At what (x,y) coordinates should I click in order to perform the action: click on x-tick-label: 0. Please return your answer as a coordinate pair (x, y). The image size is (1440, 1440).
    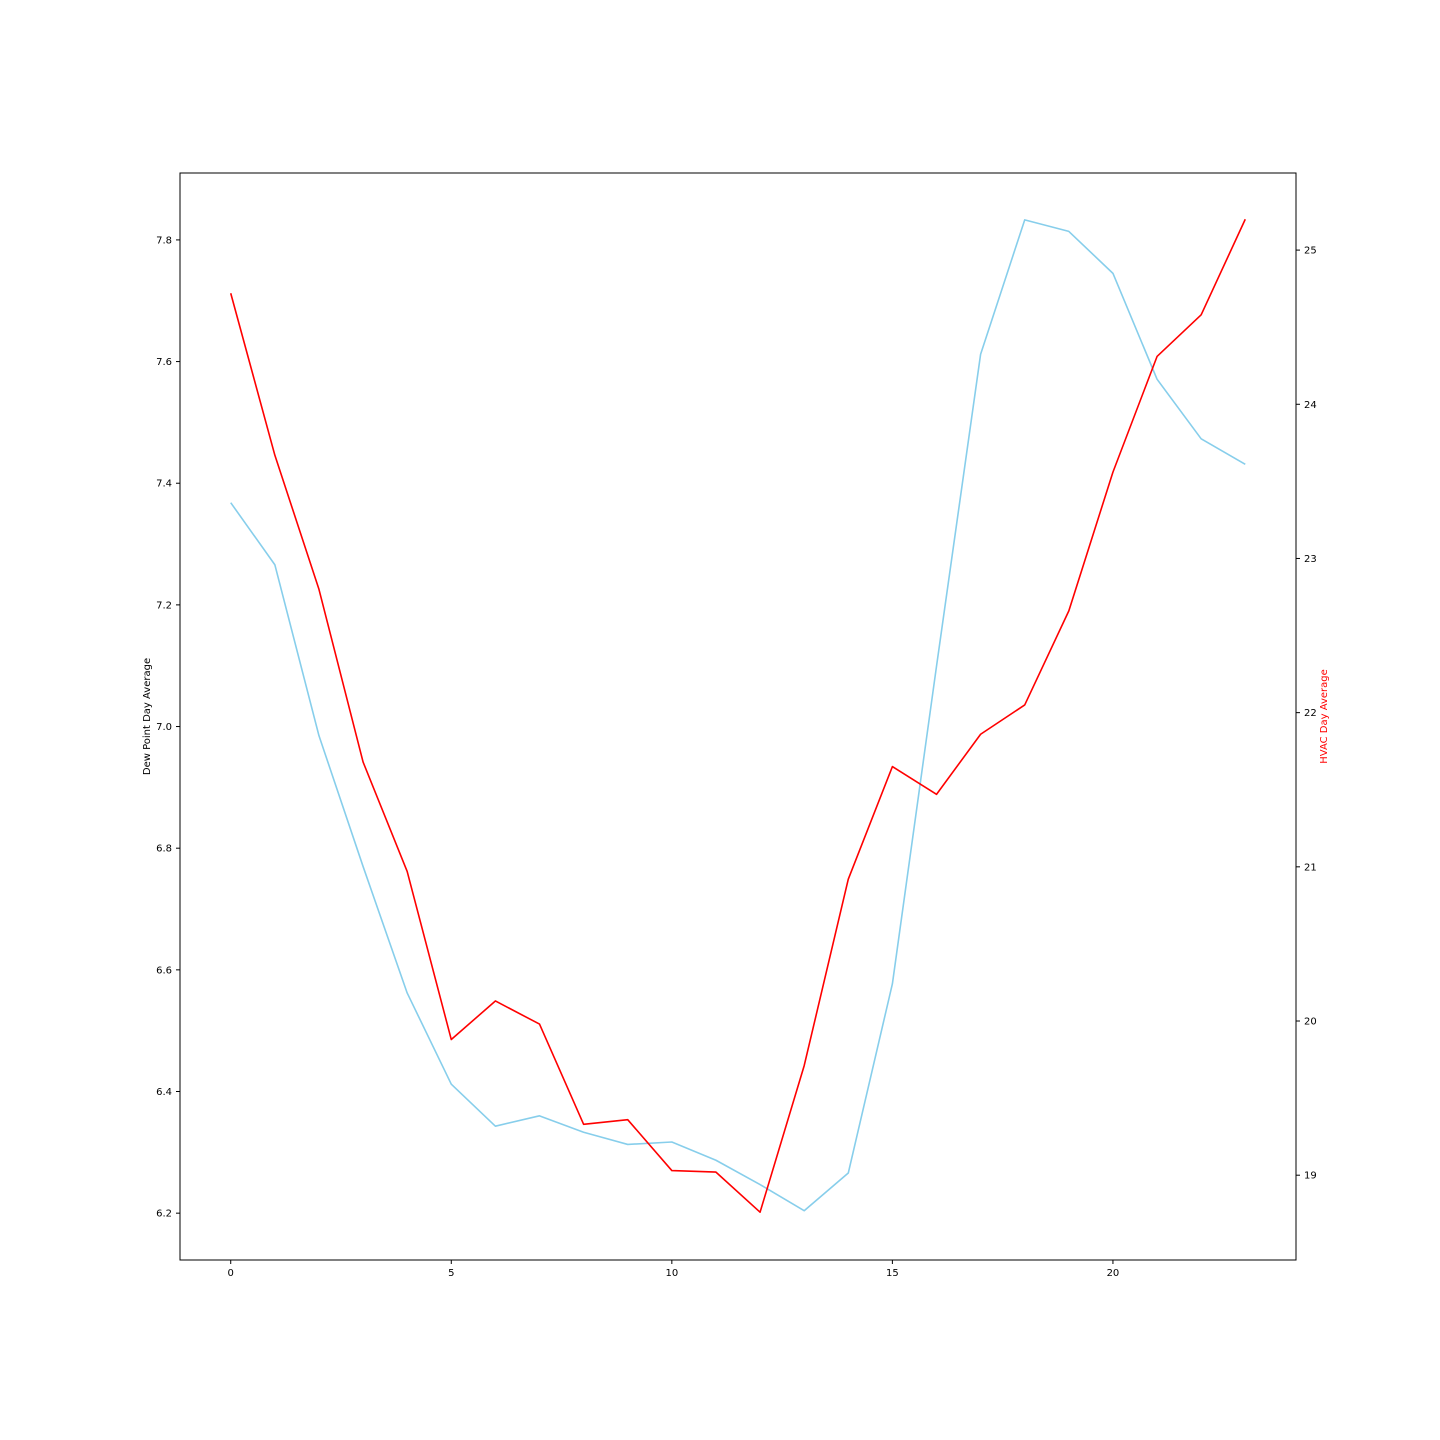
    Looking at the image, I should click on (231, 1273).